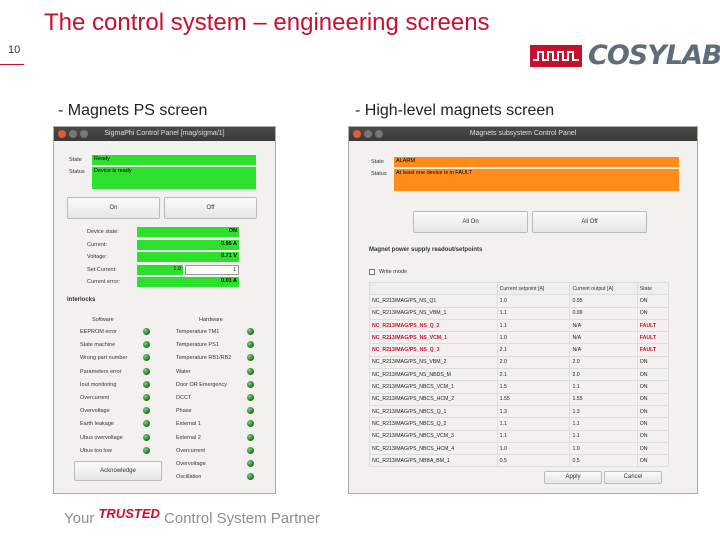 The image size is (720, 540). What do you see at coordinates (433, 362) in the screenshot?
I see `table-cell: NC_R213/MAG/PS_NS_VBM_2` at bounding box center [433, 362].